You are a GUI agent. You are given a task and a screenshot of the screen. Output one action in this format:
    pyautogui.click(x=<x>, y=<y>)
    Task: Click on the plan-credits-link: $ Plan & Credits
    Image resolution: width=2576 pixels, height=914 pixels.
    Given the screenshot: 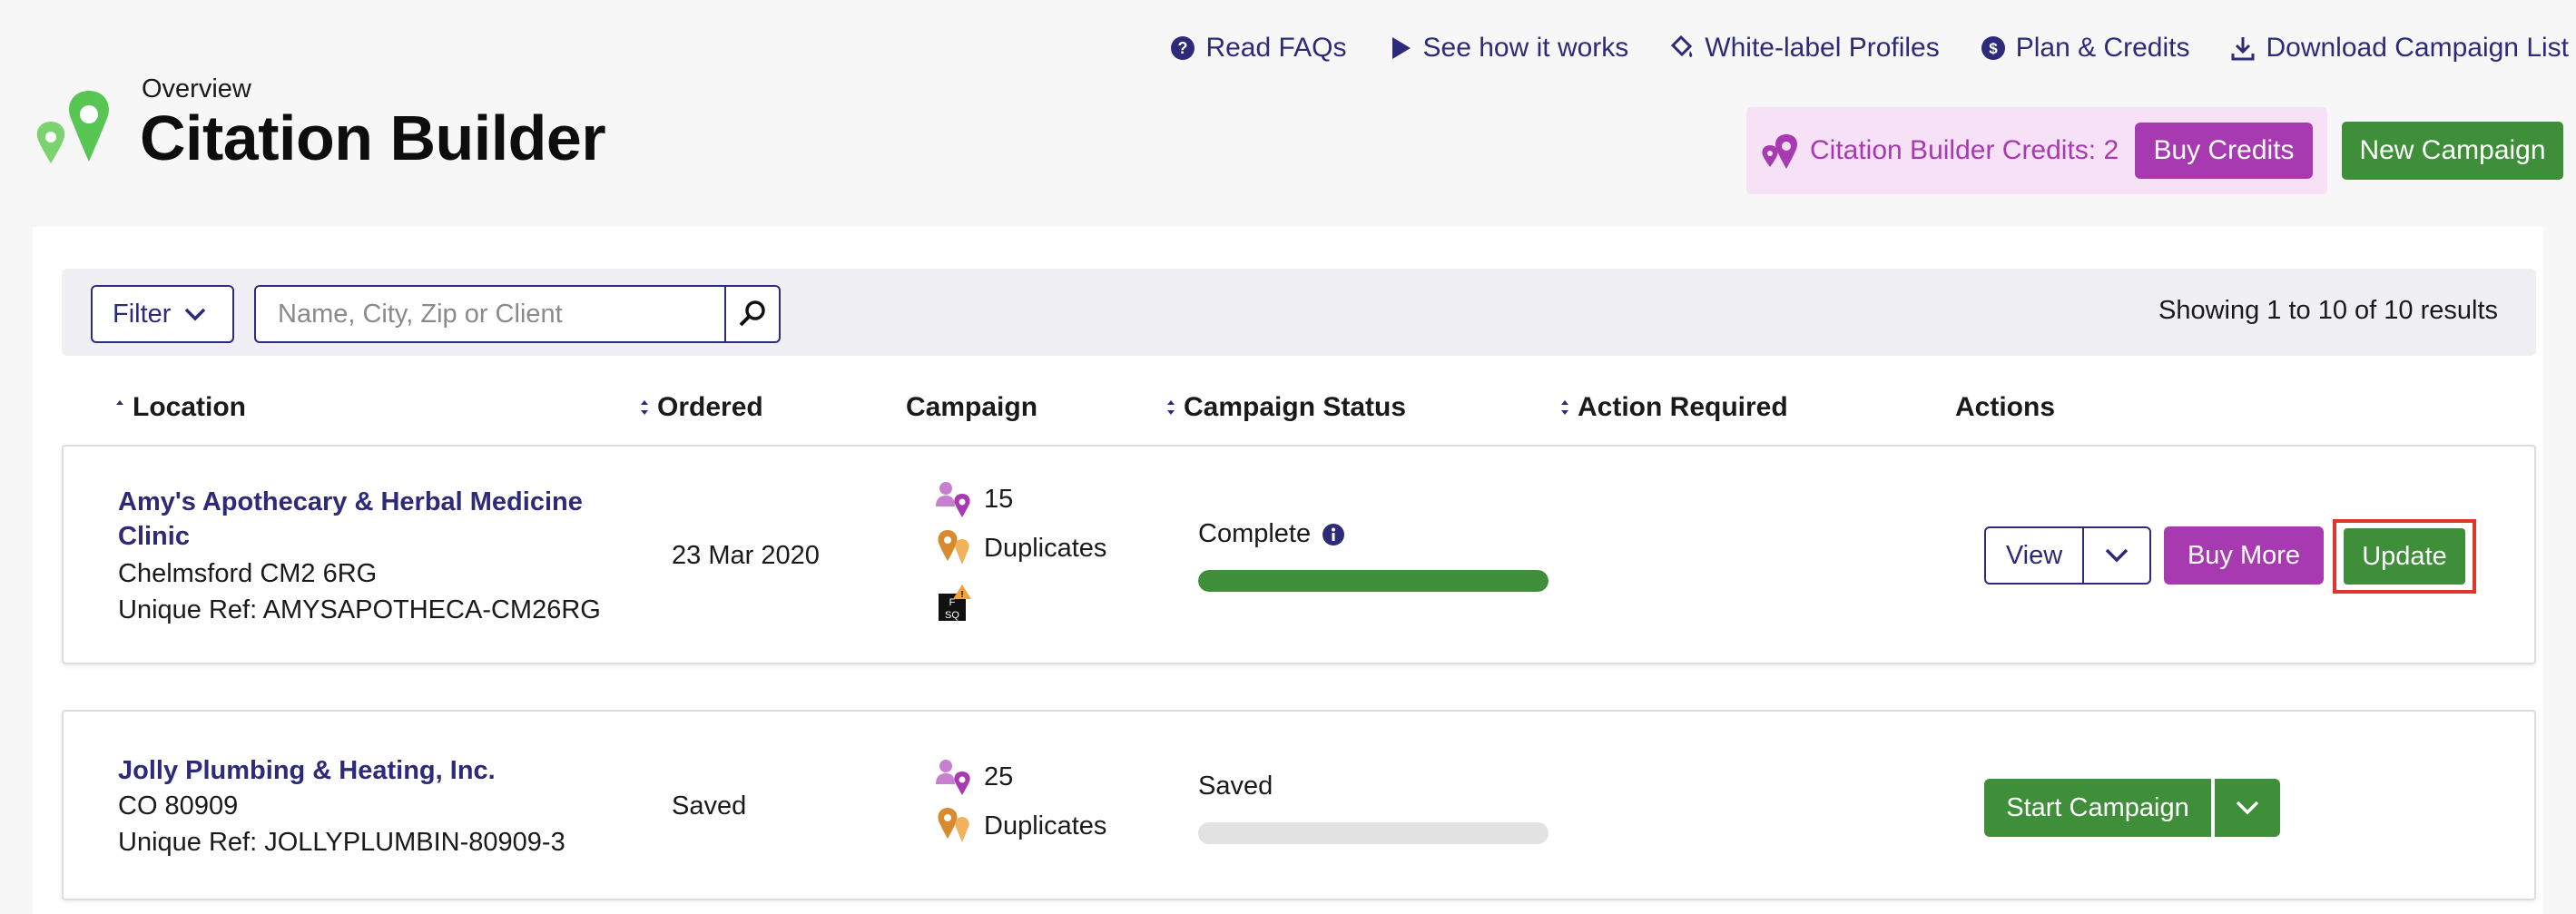 What is the action you would take?
    pyautogui.click(x=2084, y=48)
    